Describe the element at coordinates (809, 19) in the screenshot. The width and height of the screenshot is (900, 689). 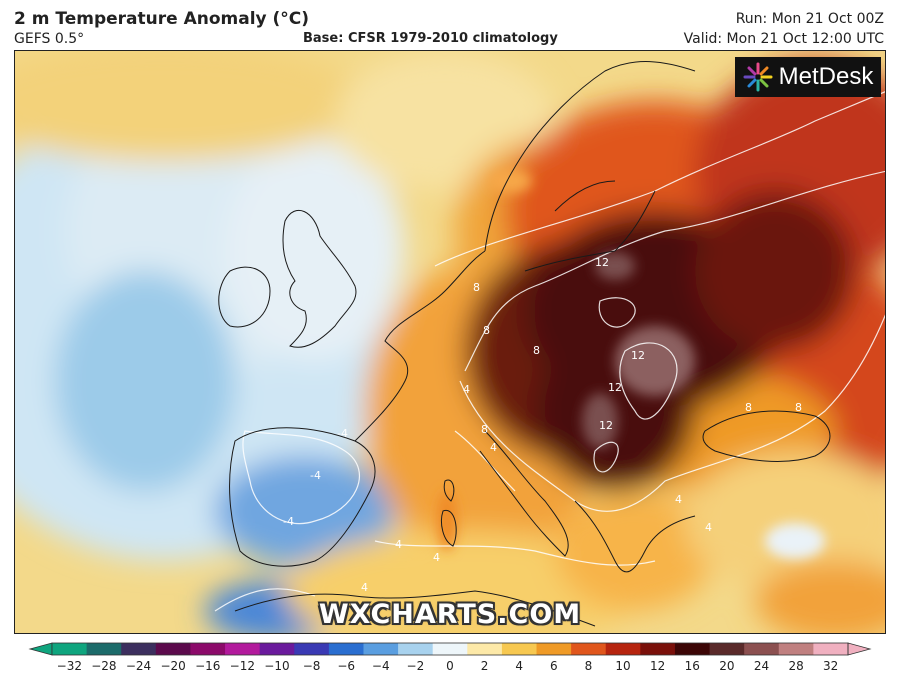
I see `run-time-label: Run: Mon 21 Oct 00Z` at that location.